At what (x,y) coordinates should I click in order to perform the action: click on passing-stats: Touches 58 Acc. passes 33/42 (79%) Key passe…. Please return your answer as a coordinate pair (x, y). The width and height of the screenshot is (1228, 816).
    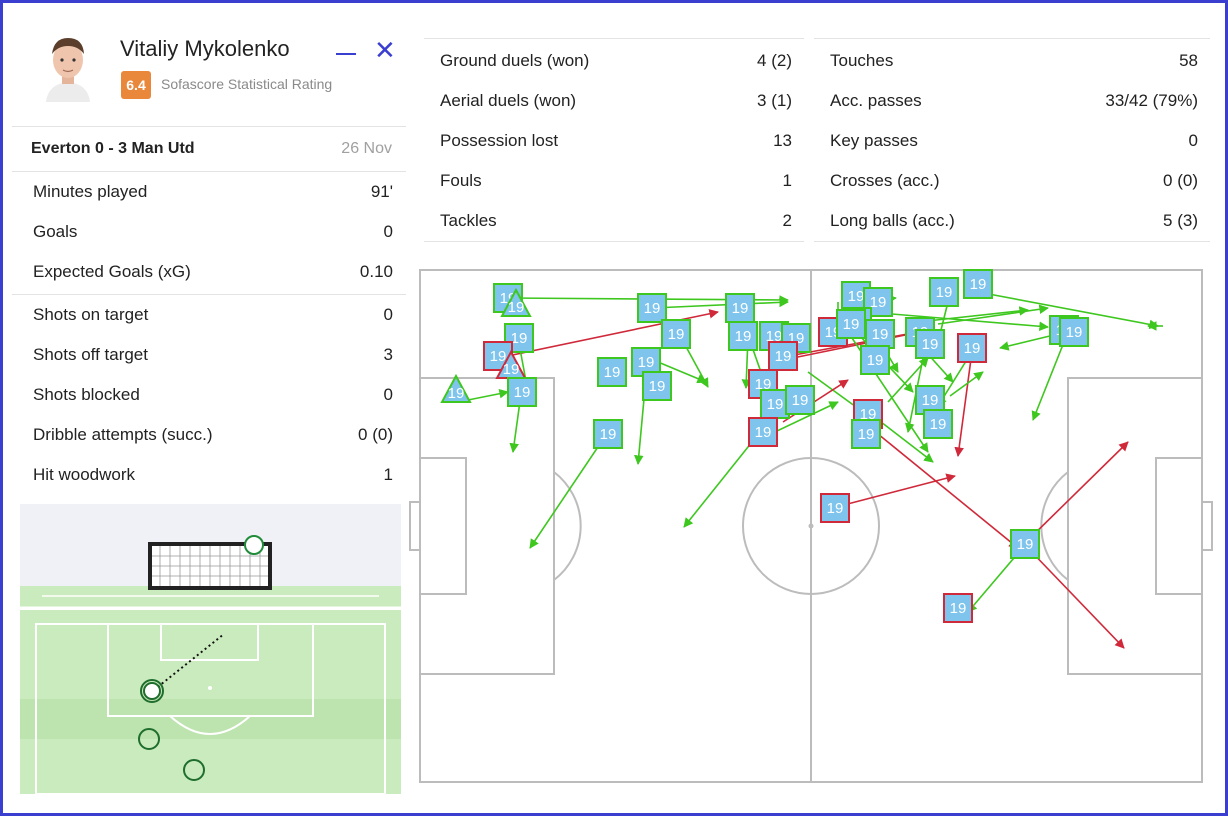
    Looking at the image, I should click on (1012, 140).